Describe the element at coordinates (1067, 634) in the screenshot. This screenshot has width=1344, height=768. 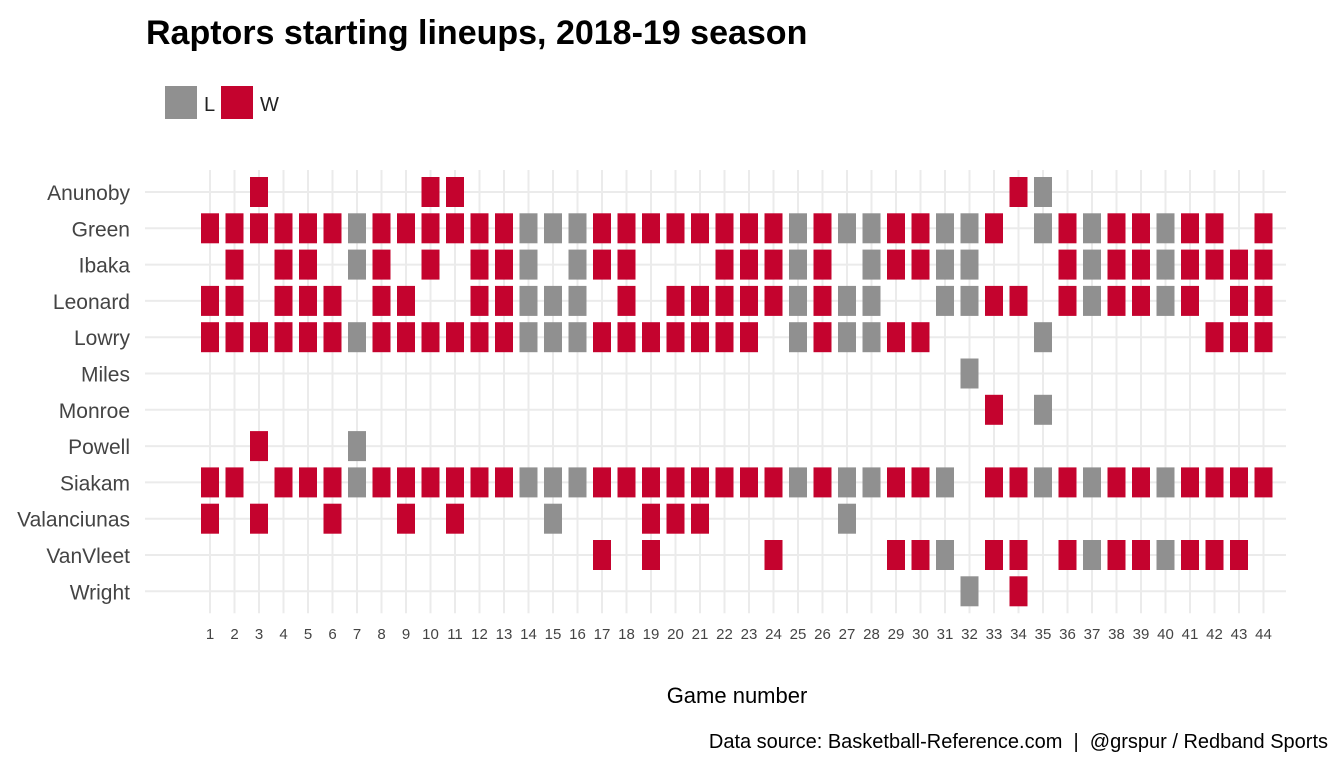
I see `x-tick-label: 36` at that location.